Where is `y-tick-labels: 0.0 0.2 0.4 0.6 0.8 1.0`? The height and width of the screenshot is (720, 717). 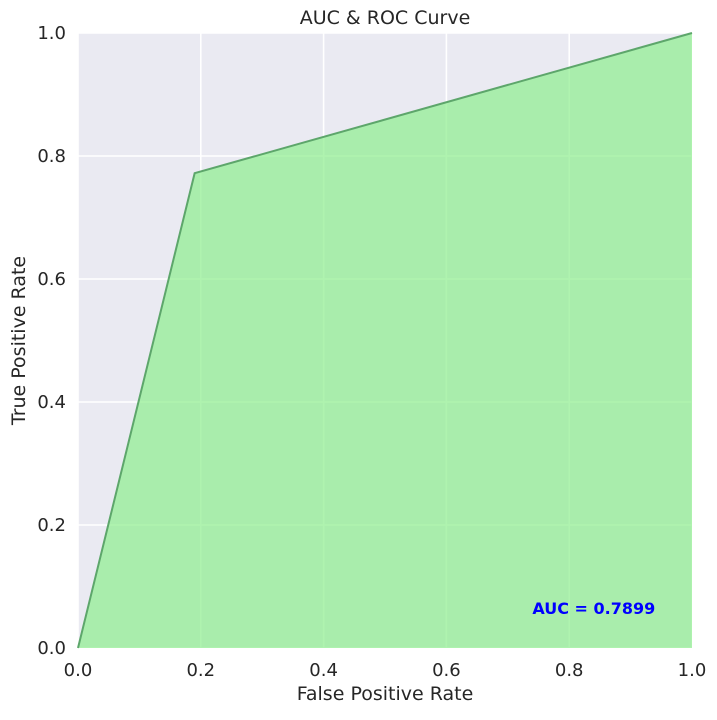 y-tick-labels: 0.0 0.2 0.4 0.6 0.8 1.0 is located at coordinates (51, 341).